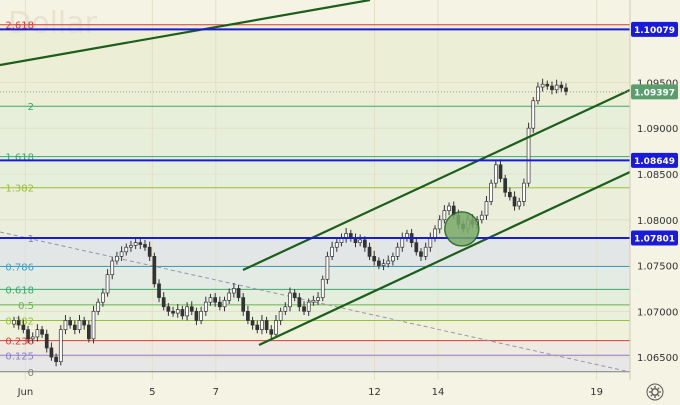 This screenshot has height=405, width=680. Describe the element at coordinates (19, 342) in the screenshot. I see `fib-label-2: 0.236` at that location.